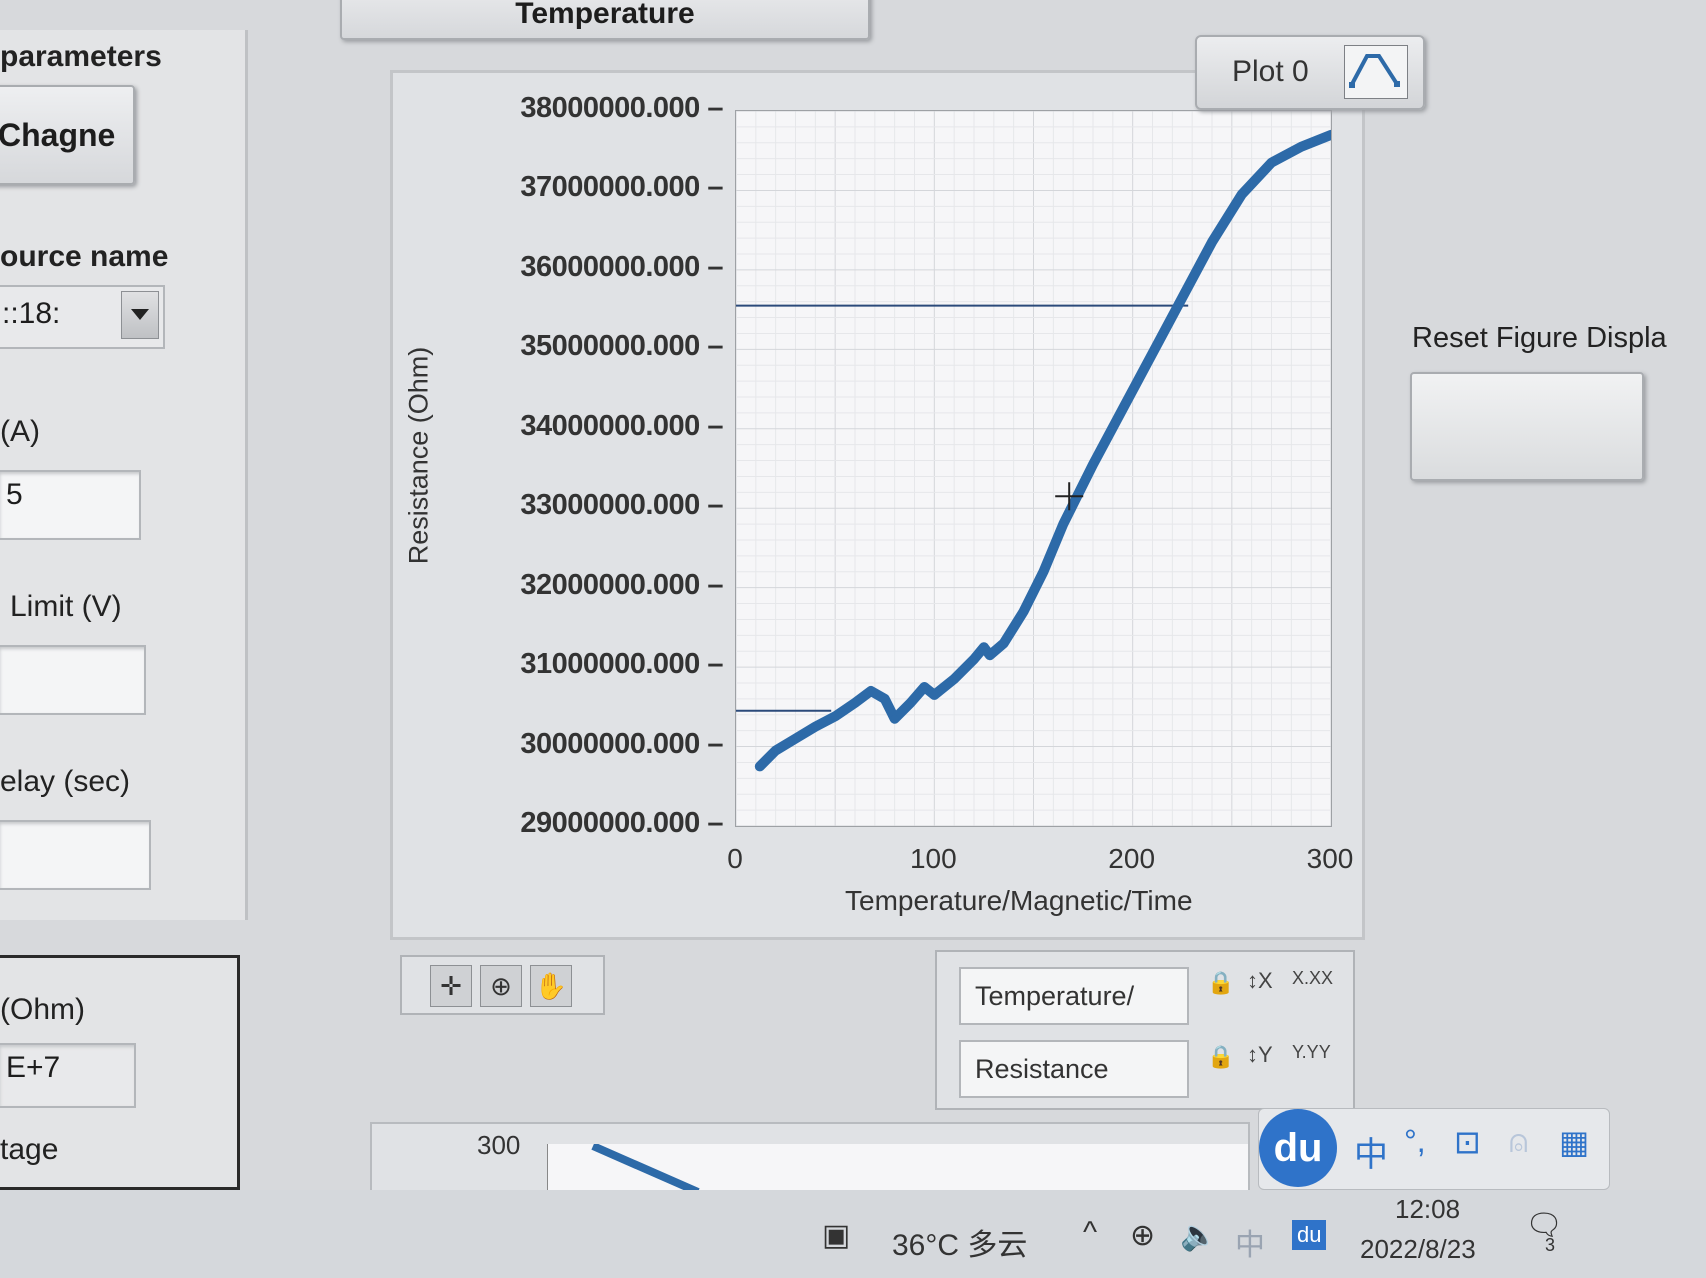  I want to click on x-lock-icon: 🔒, so click(1221, 982).